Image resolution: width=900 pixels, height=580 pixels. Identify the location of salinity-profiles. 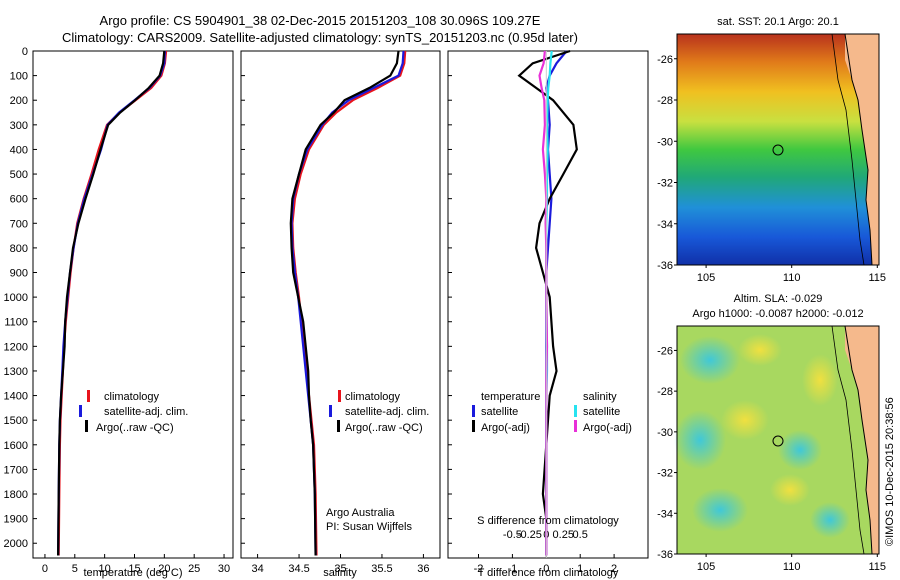
(348, 303).